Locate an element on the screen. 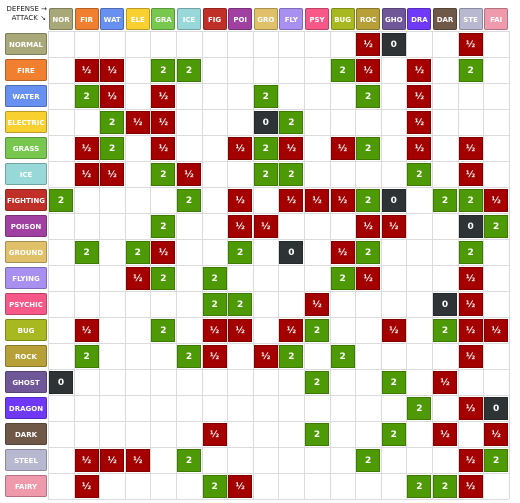 The height and width of the screenshot is (503, 520). row-header-fighting: FIGHTING is located at coordinates (26, 200).